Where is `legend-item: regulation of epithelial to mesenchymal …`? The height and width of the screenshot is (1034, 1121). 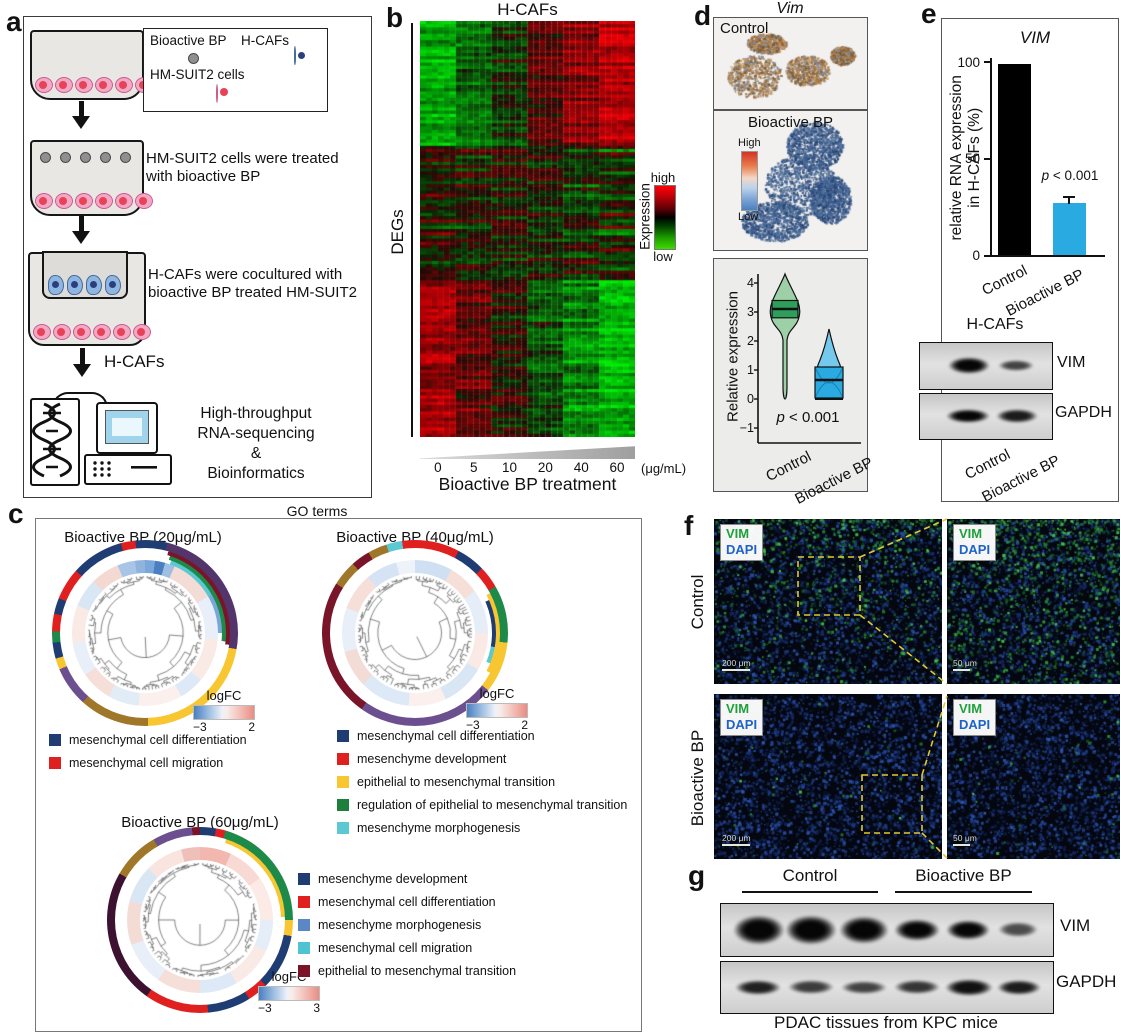
legend-item: regulation of epithelial to mesenchymal … is located at coordinates (482, 805).